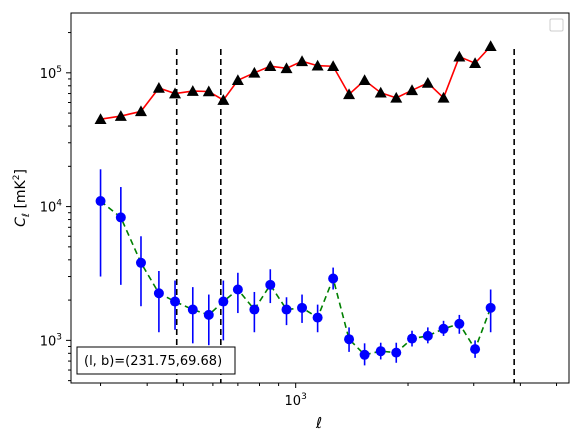 The image size is (580, 445). I want to click on svg-text: Cℓ [mK2], so click(22, 198).